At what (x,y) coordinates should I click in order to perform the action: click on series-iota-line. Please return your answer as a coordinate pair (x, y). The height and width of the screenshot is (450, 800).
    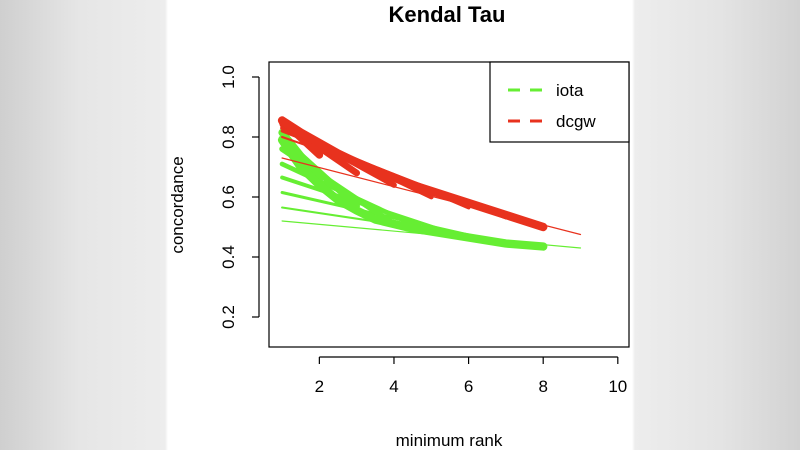
    Looking at the image, I should click on (412, 193).